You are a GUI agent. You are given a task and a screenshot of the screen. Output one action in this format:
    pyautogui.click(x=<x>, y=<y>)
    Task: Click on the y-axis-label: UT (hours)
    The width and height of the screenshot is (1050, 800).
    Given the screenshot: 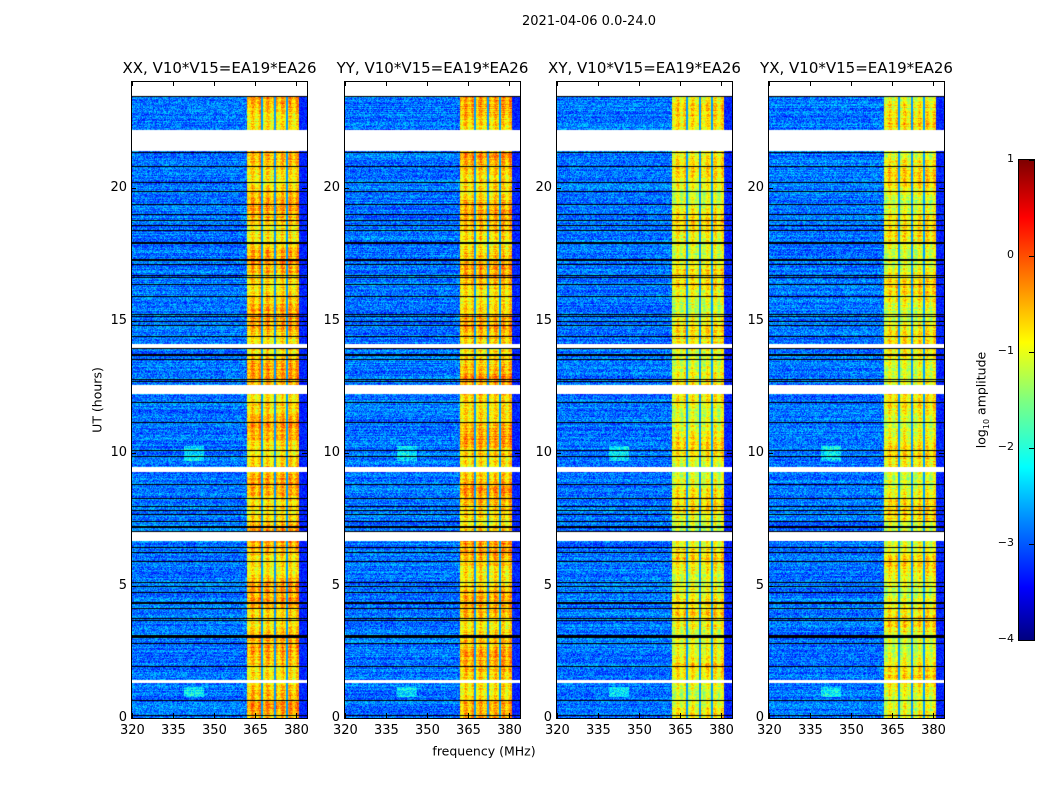 What is the action you would take?
    pyautogui.click(x=97, y=400)
    